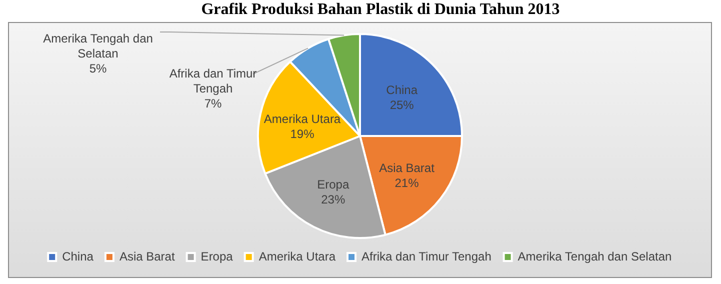  Describe the element at coordinates (402, 105) in the screenshot. I see `data-label: 25%` at that location.